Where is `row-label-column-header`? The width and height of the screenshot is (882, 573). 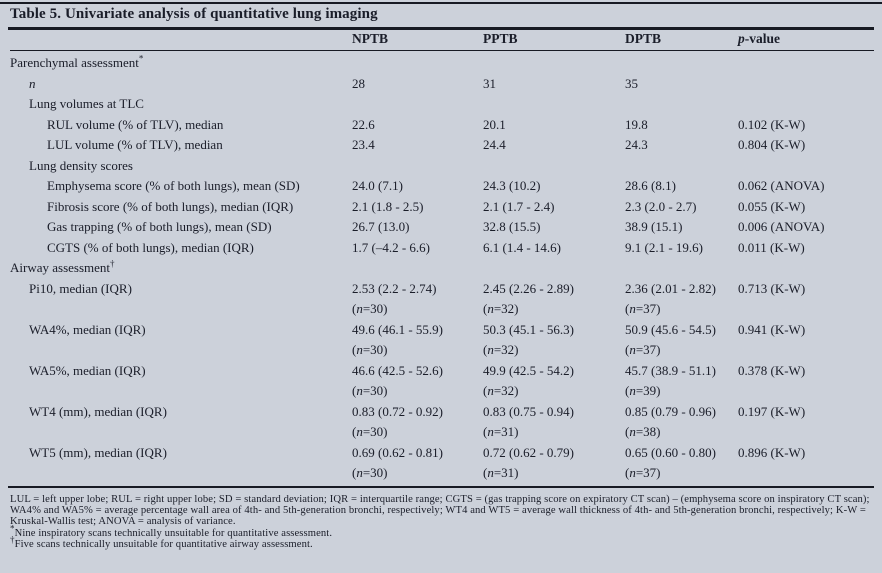 row-label-column-header is located at coordinates (181, 41).